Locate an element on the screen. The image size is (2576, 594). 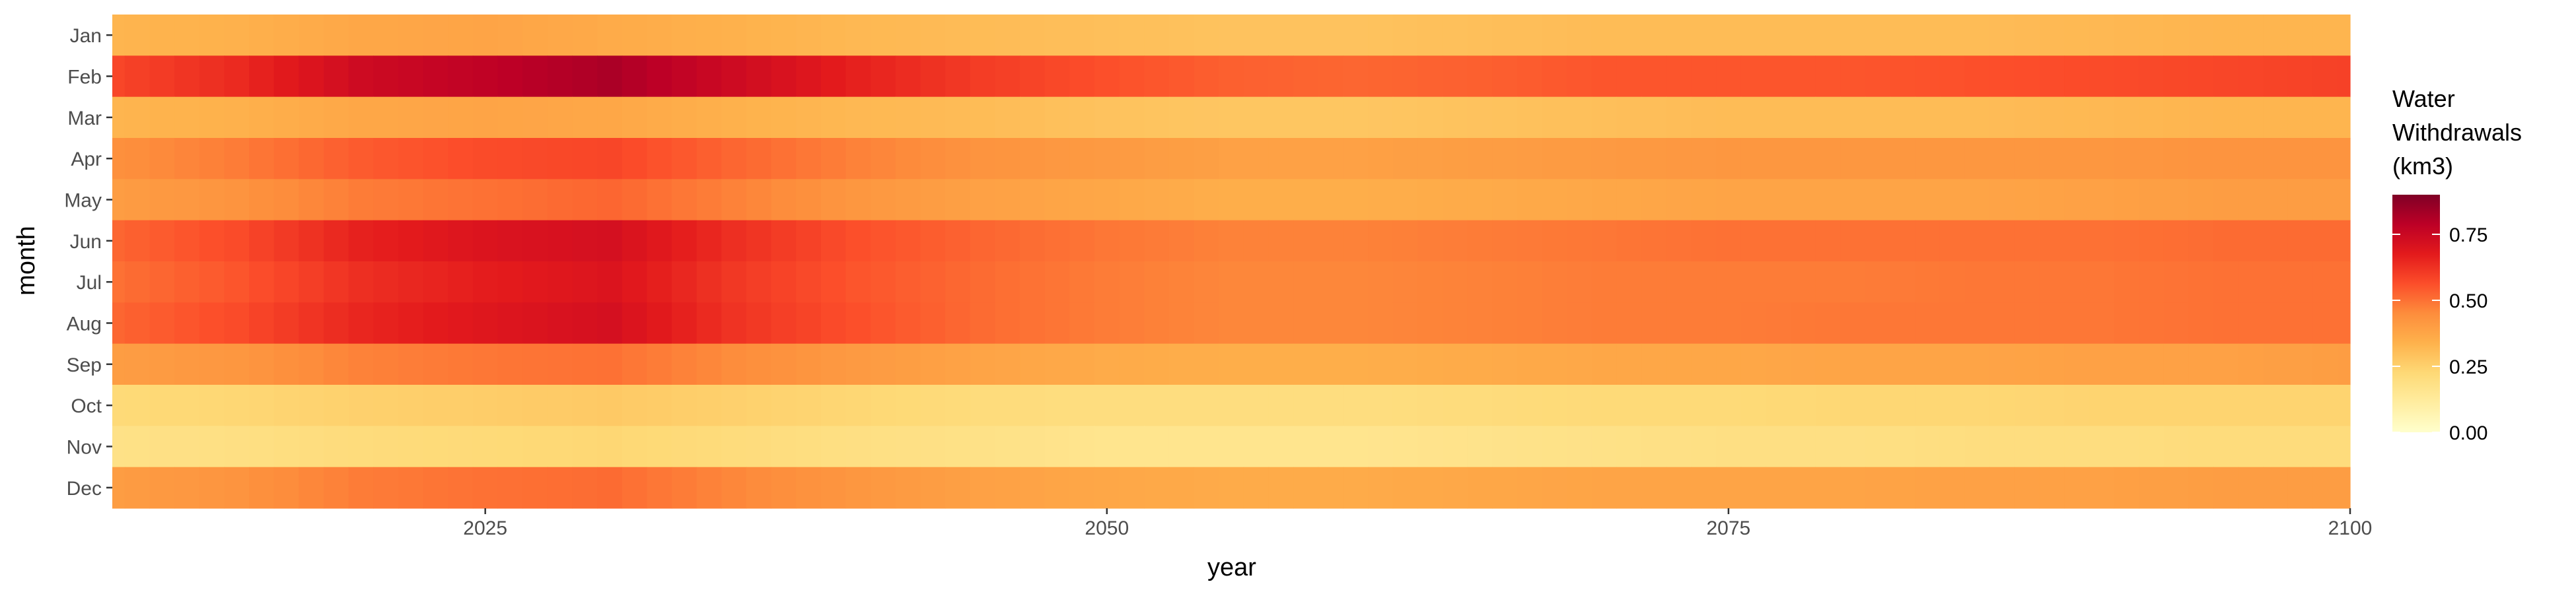
heatmap-cell-apr-2046 is located at coordinates (1008, 159).